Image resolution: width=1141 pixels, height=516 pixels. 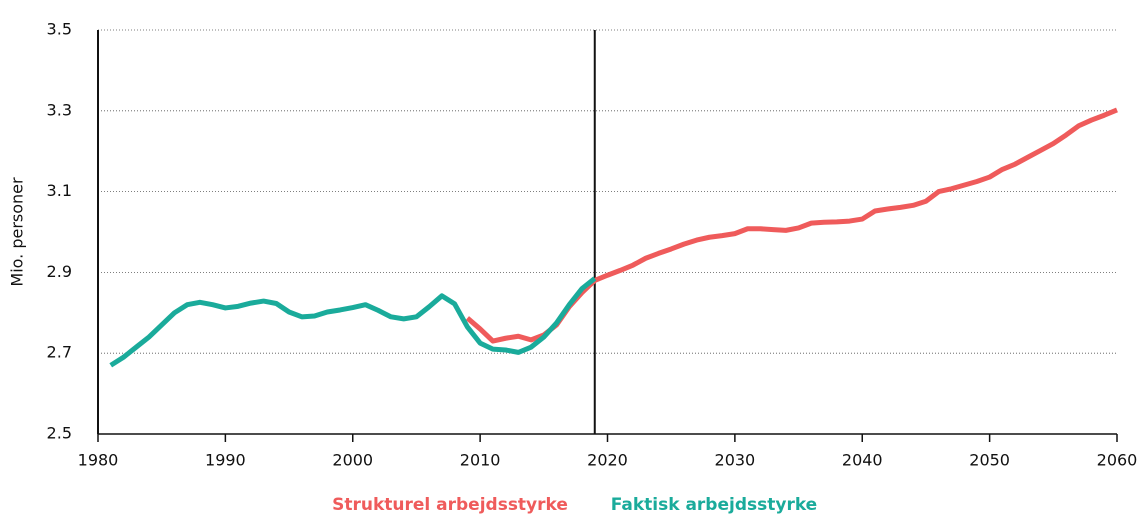 What do you see at coordinates (225, 460) in the screenshot?
I see `x-tick-label: 1990` at bounding box center [225, 460].